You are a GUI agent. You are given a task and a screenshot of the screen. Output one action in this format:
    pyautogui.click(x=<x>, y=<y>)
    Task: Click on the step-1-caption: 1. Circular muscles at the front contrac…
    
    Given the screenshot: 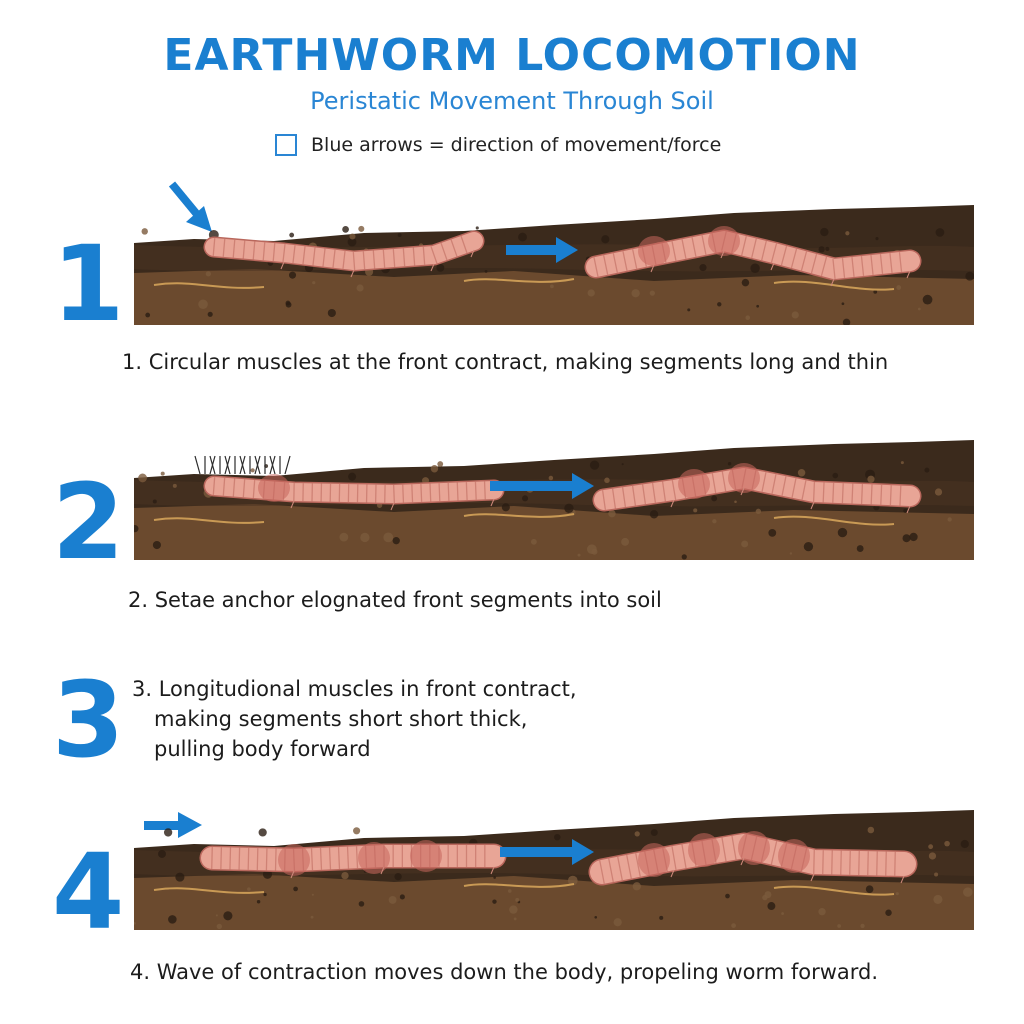 What is the action you would take?
    pyautogui.click(x=505, y=362)
    